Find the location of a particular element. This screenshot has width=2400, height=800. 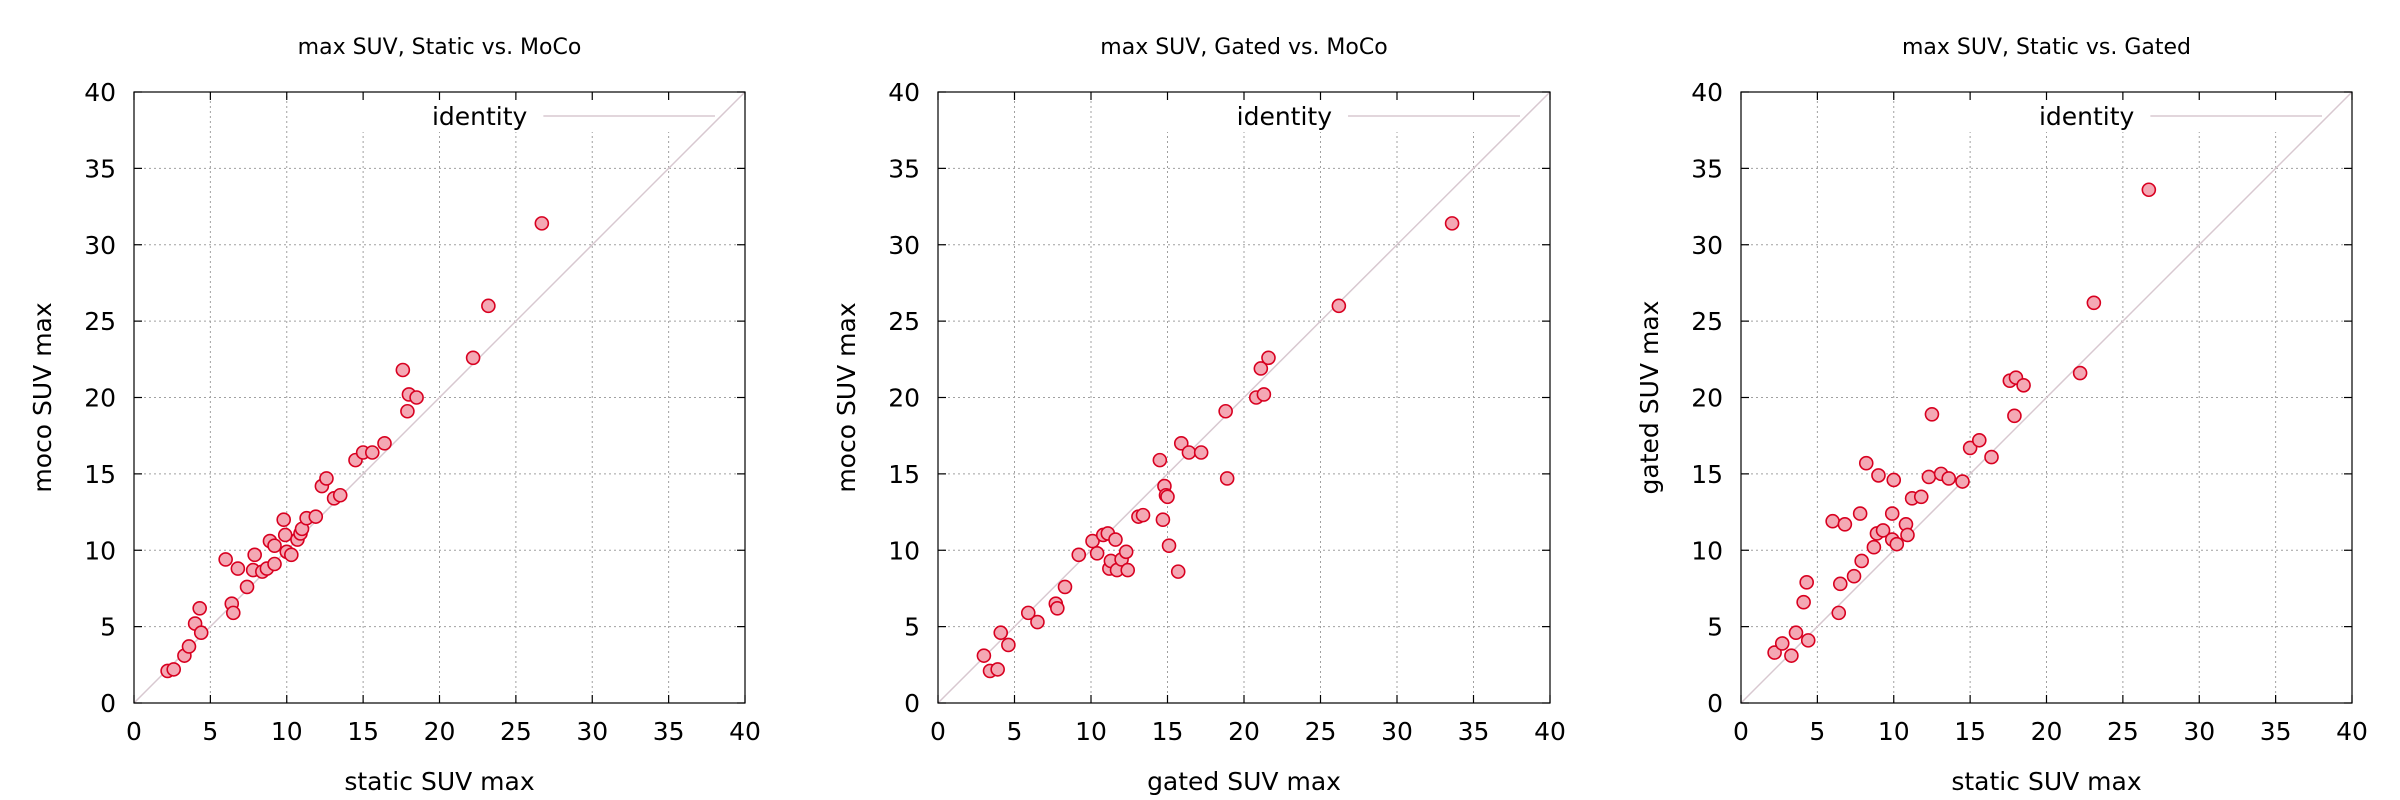

x-axis-label: static SUV max is located at coordinates (439, 781).